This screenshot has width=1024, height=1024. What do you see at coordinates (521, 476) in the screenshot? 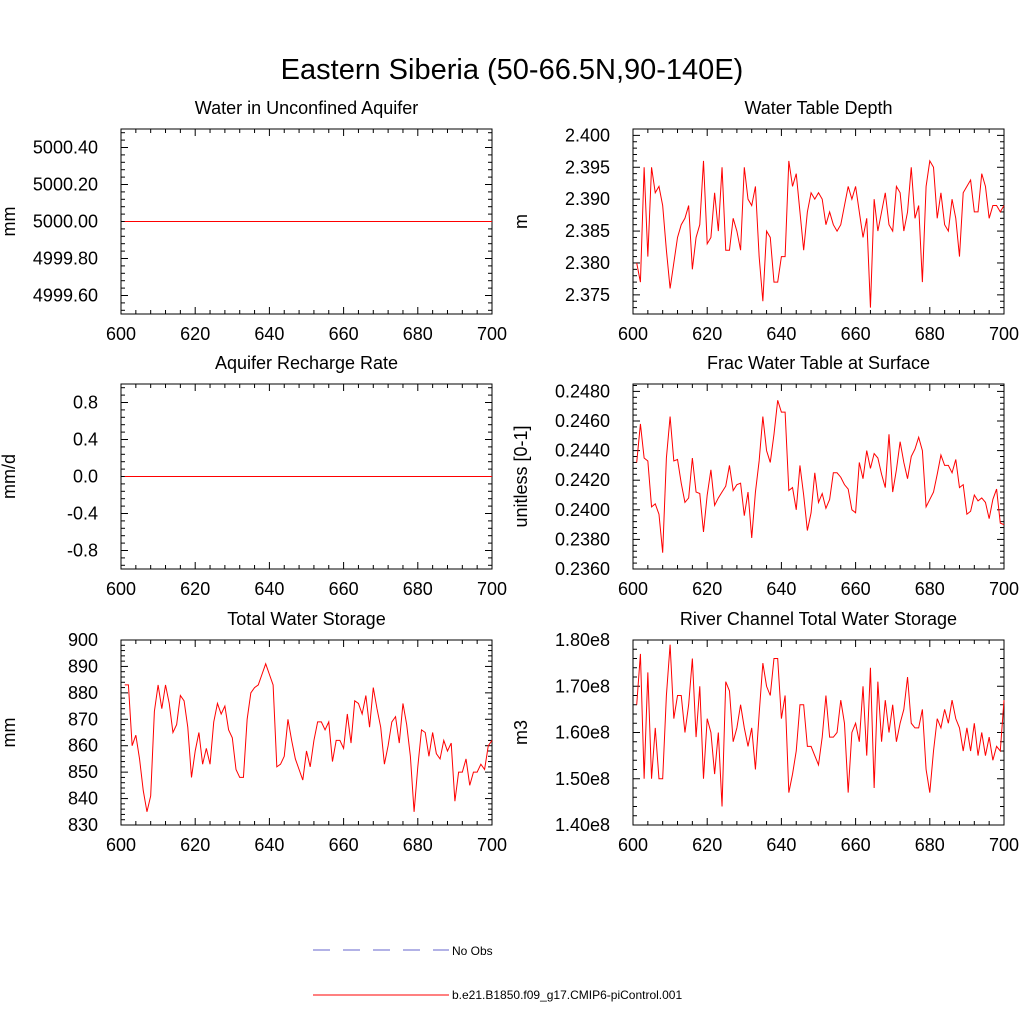
I see `y-axis-label: unitless [0-1]` at bounding box center [521, 476].